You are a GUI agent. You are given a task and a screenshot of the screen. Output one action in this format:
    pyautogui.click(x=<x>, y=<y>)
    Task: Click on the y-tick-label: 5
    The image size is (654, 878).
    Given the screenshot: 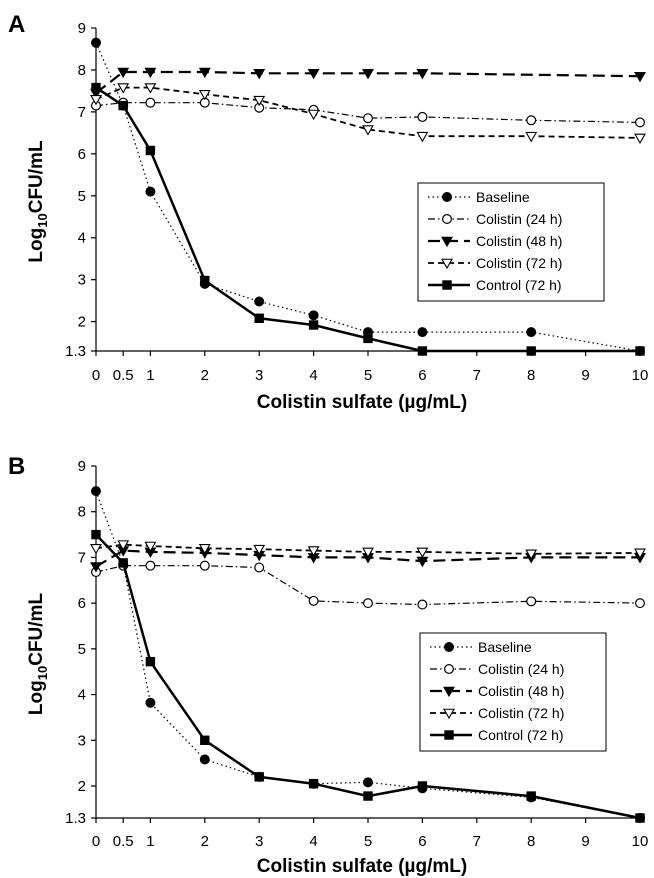 What is the action you would take?
    pyautogui.click(x=82, y=196)
    